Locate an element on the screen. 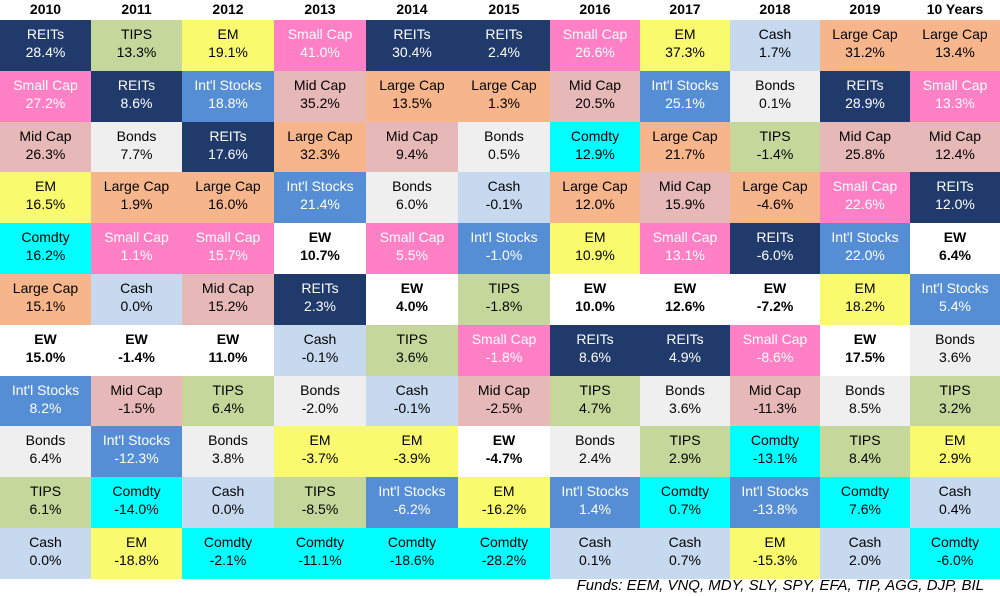 This screenshot has height=596, width=1000. return-value: 2.9% is located at coordinates (955, 458).